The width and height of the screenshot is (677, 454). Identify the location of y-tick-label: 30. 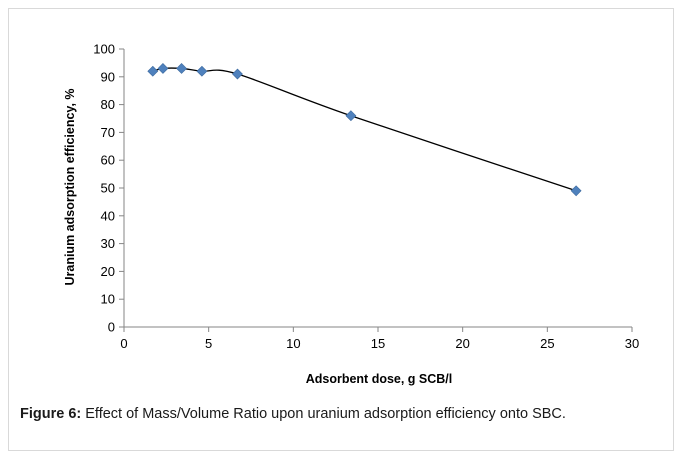
(108, 243).